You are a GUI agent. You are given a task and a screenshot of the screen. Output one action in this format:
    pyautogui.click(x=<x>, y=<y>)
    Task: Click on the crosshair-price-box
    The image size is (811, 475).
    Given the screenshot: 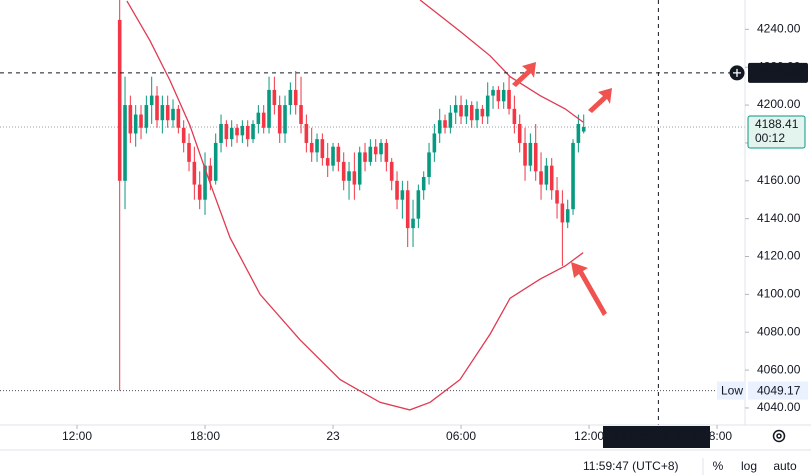 What is the action you would take?
    pyautogui.click(x=778, y=72)
    